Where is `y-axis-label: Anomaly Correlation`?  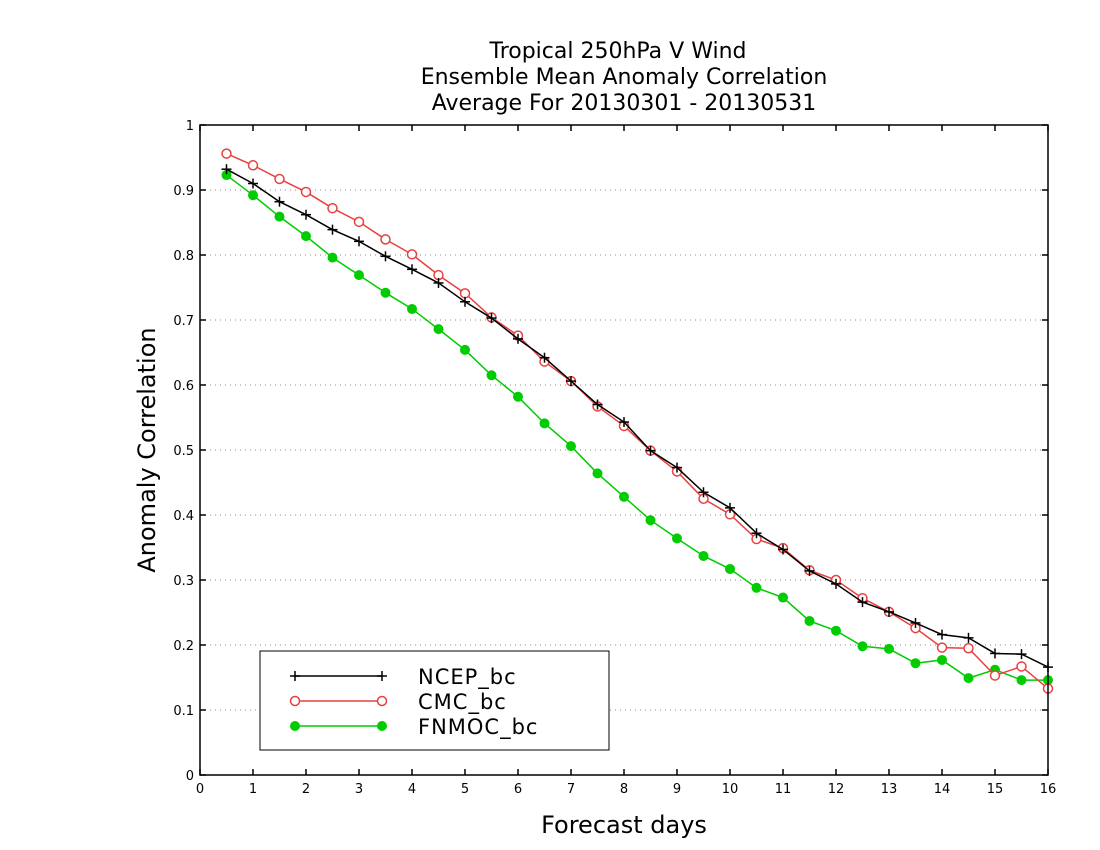 y-axis-label: Anomaly Correlation is located at coordinates (147, 449).